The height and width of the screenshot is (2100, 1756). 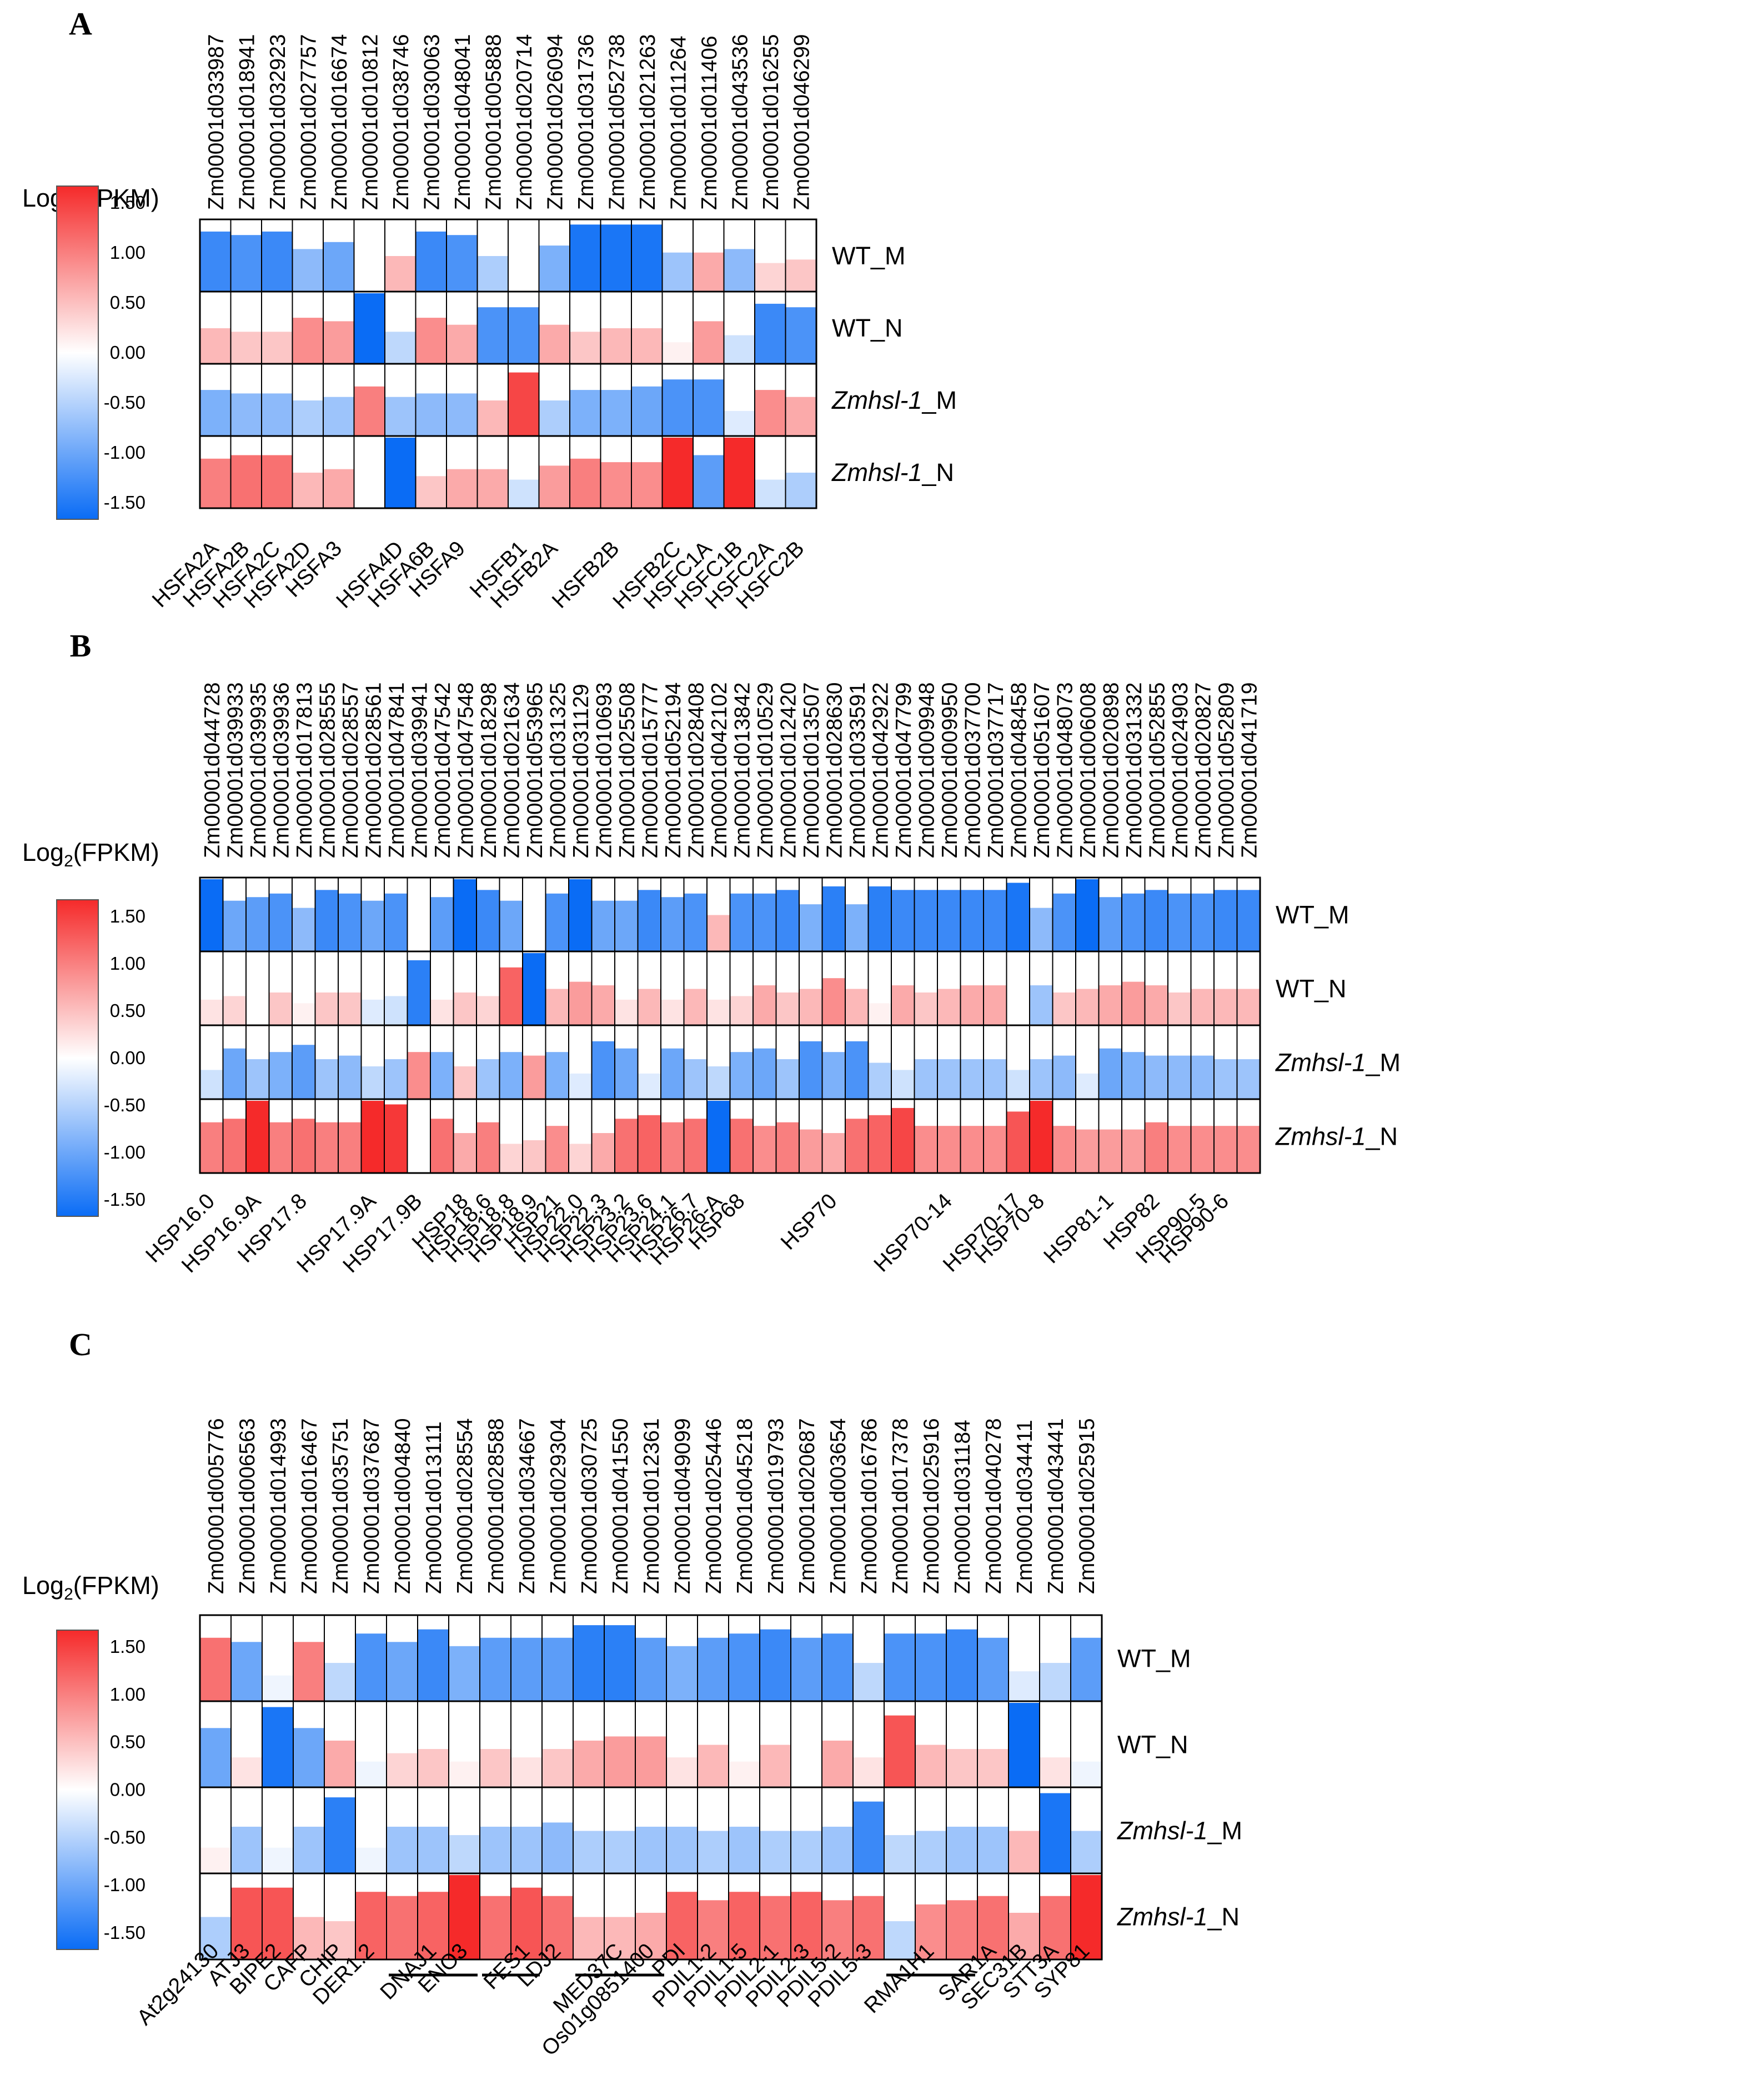 What do you see at coordinates (627, 770) in the screenshot?
I see `gene-id-label: Zm00001d025508` at bounding box center [627, 770].